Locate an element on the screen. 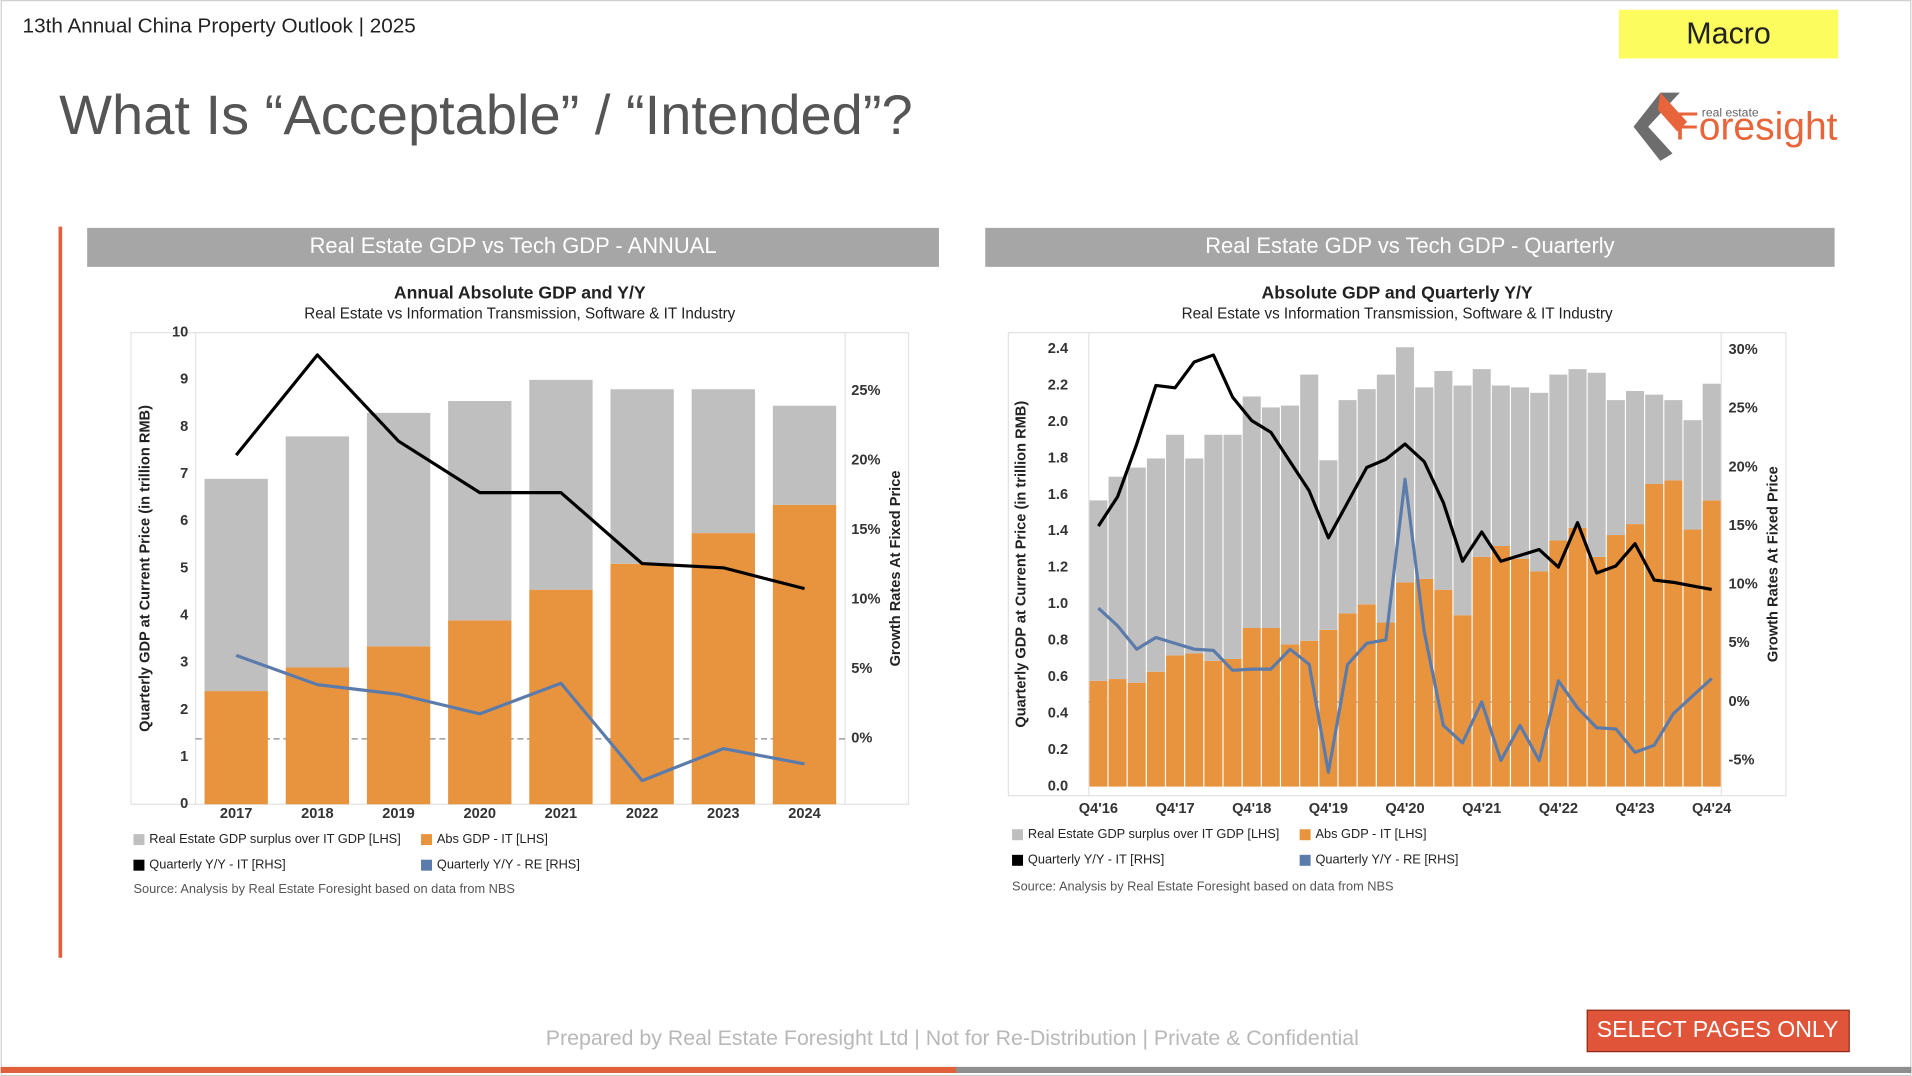 This screenshot has height=1076, width=1912. x-tick-label: 2023 is located at coordinates (723, 814).